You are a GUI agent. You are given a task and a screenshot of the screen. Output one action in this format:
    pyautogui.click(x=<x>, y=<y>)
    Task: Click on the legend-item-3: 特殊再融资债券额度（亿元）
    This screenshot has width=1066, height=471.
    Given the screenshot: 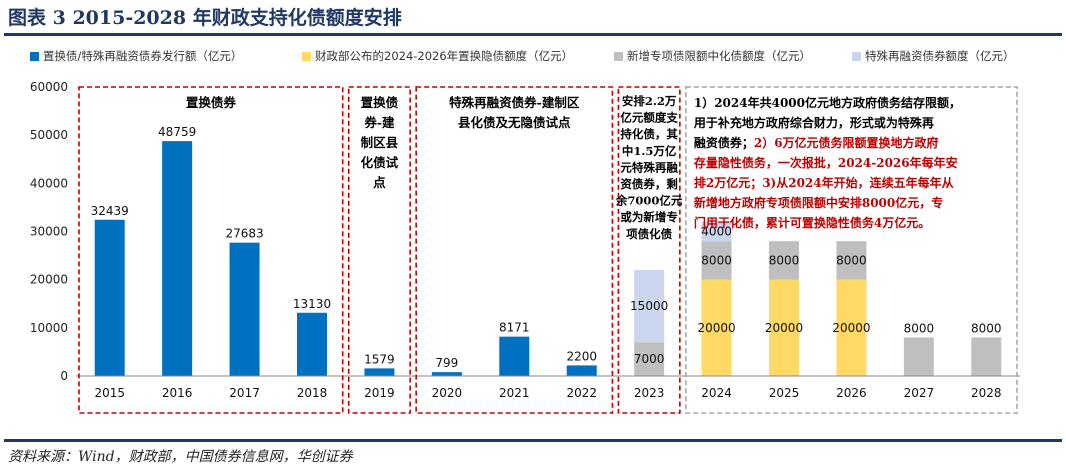 What is the action you would take?
    pyautogui.click(x=933, y=56)
    